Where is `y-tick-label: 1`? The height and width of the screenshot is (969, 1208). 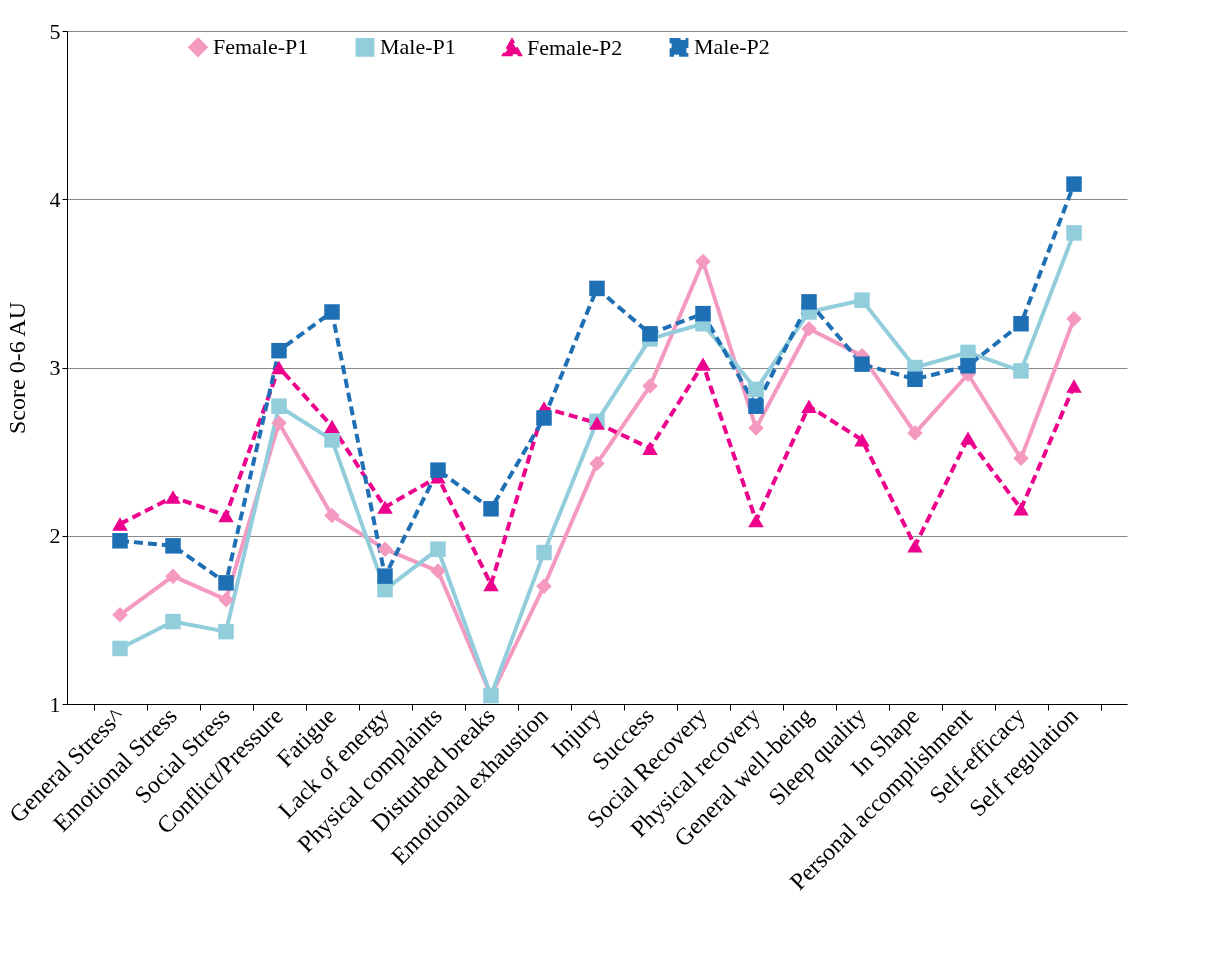
y-tick-label: 1 is located at coordinates (55, 704).